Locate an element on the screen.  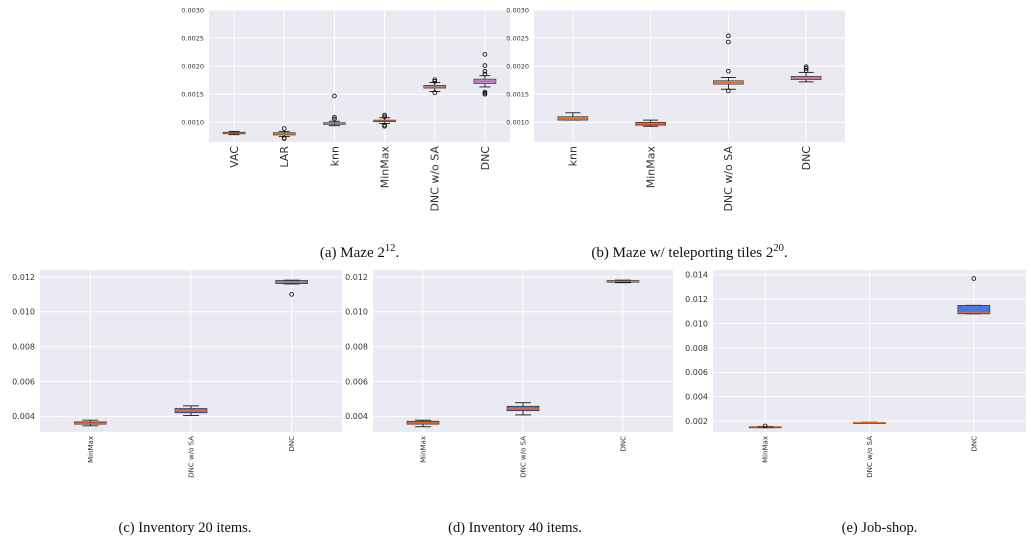
subfigure-caption: (e) Job-shop. is located at coordinates (880, 528).